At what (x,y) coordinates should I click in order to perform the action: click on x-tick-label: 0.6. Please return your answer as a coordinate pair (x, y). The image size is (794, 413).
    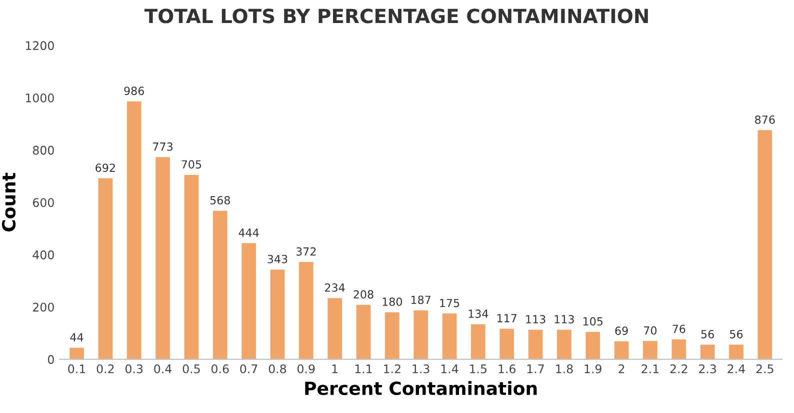
    Looking at the image, I should click on (220, 369).